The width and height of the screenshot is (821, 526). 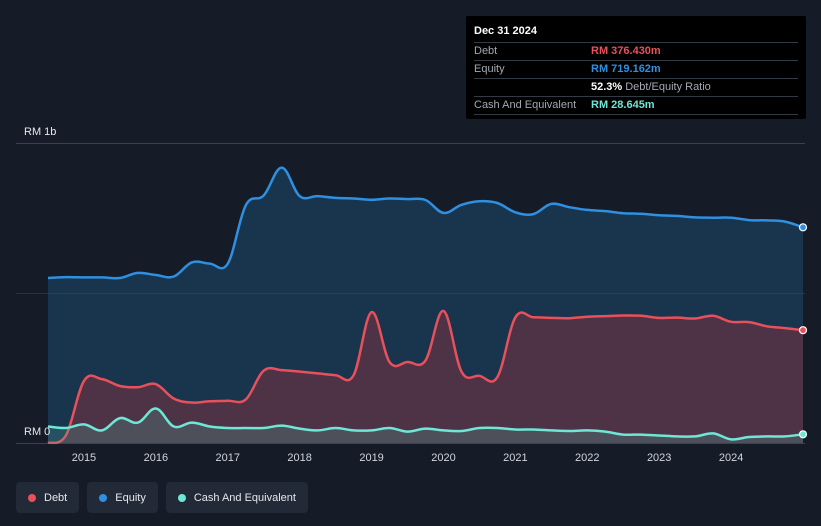 I want to click on tooltip-ratio-value: 52.3%, so click(x=607, y=87).